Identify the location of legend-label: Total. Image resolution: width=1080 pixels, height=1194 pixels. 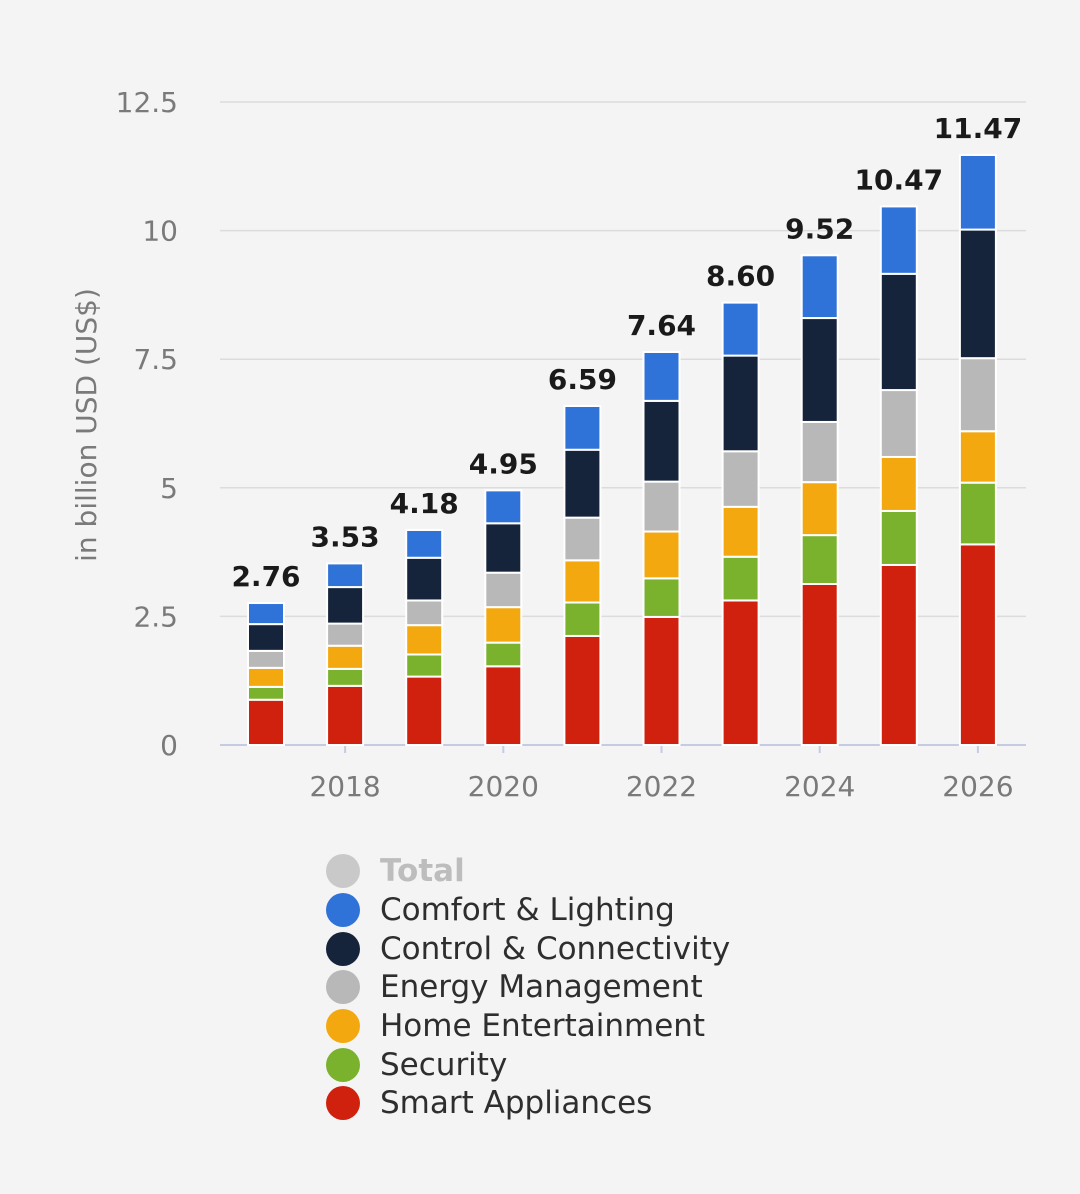
(422, 871).